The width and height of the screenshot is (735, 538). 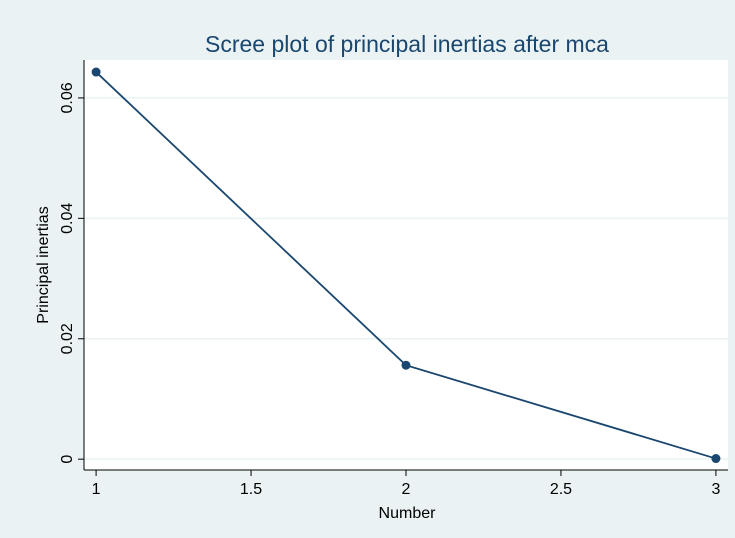 I want to click on y-tick-label: 0.04, so click(x=67, y=218).